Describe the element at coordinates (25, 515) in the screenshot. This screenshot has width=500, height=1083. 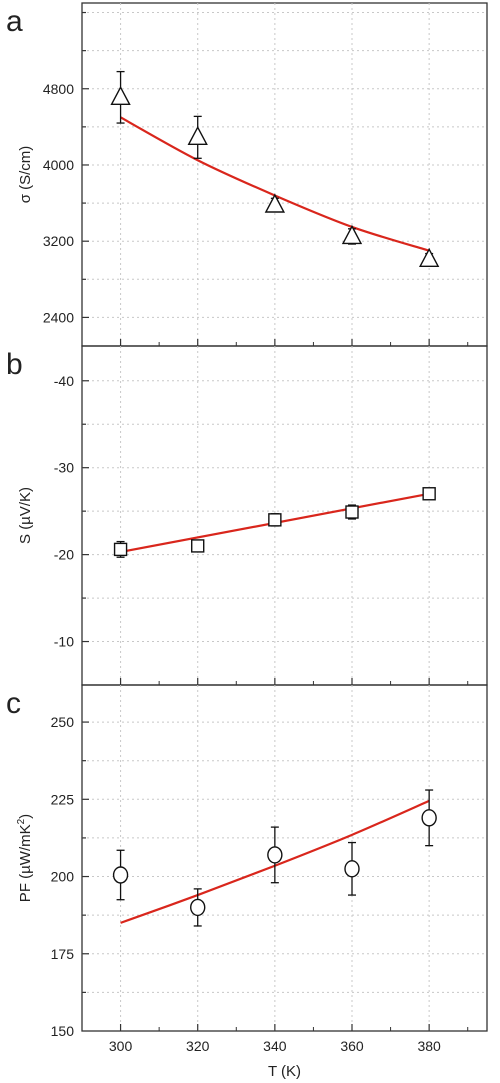
I see `panel-b-ylabel: S (µV/K)` at that location.